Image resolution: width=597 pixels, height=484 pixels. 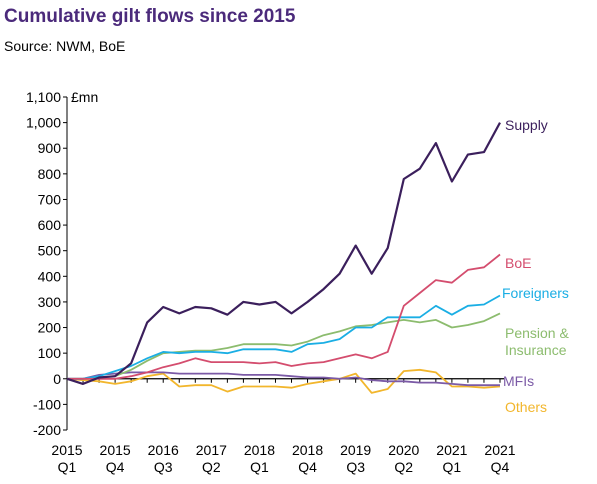 I want to click on y-unit-label: £mn, so click(x=84, y=97).